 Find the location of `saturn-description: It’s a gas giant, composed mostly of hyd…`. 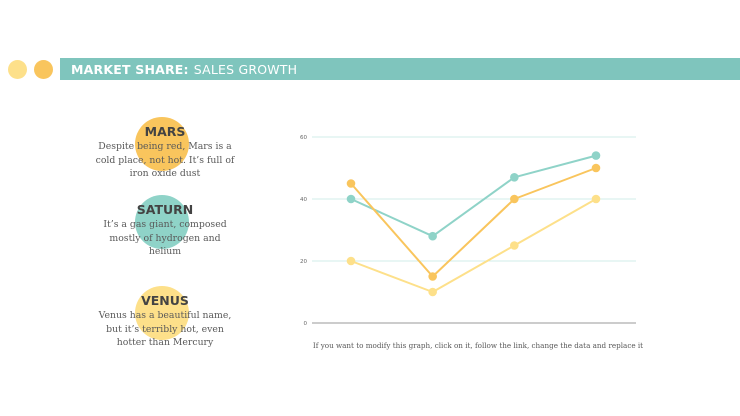

saturn-description: It’s a gas giant, composed mostly of hyd… is located at coordinates (165, 238).